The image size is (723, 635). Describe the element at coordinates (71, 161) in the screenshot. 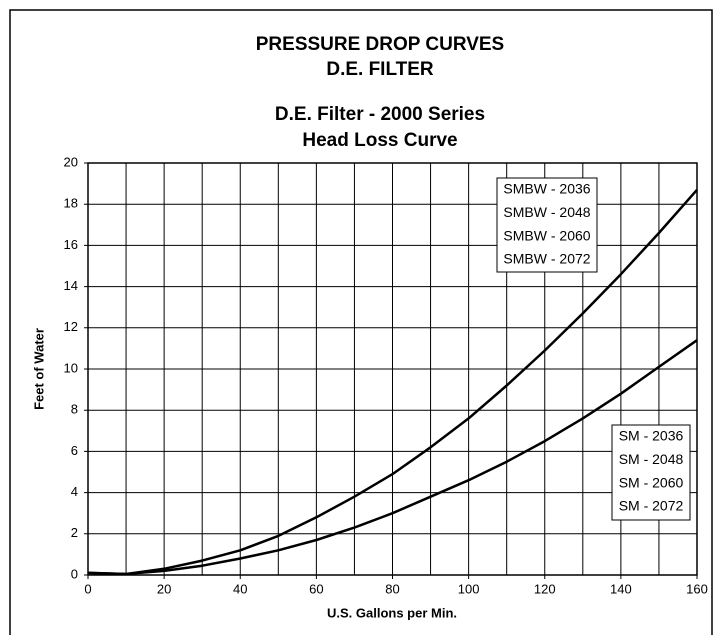

I see `y-tick-label: 20` at that location.